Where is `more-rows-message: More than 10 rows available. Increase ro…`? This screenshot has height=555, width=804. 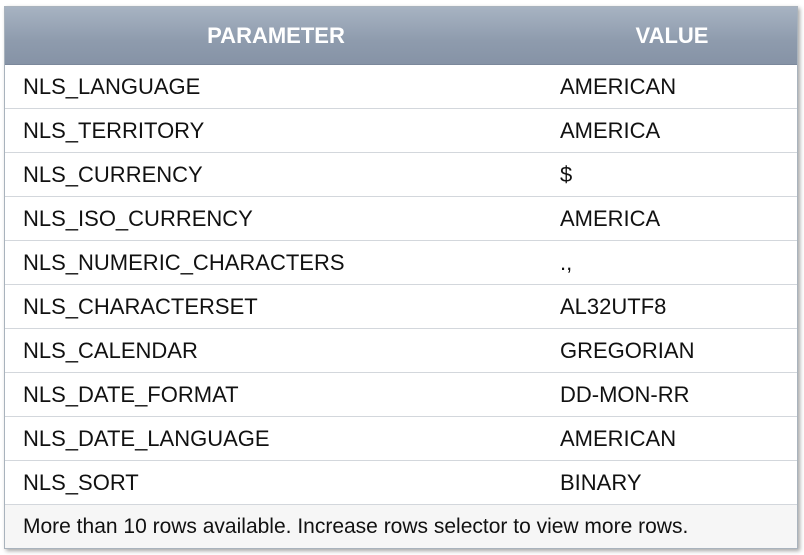
more-rows-message: More than 10 rows available. Increase ro… is located at coordinates (401, 526).